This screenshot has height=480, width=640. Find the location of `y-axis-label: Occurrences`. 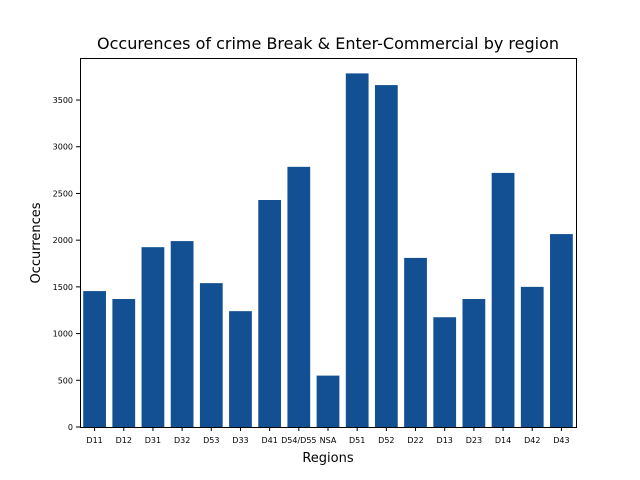

y-axis-label: Occurrences is located at coordinates (36, 242).